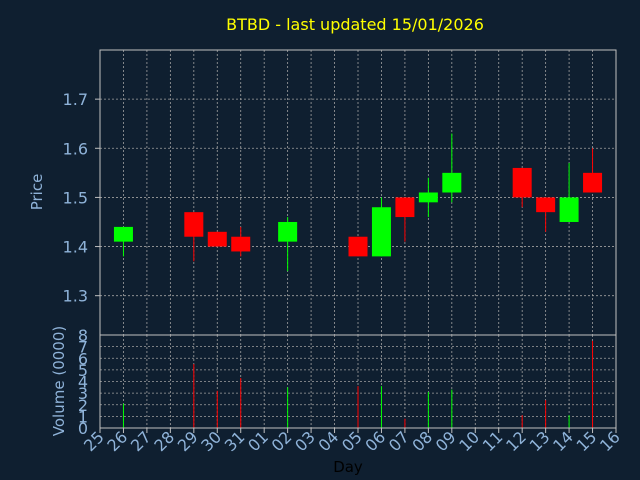 The image size is (640, 480). I want to click on volume-y-tick-label: 2, so click(83, 405).